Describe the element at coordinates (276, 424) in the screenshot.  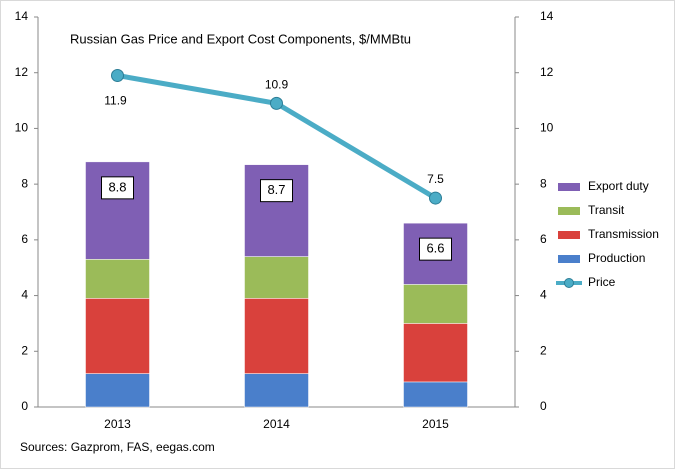
I see `x-tick-label: 2014` at that location.